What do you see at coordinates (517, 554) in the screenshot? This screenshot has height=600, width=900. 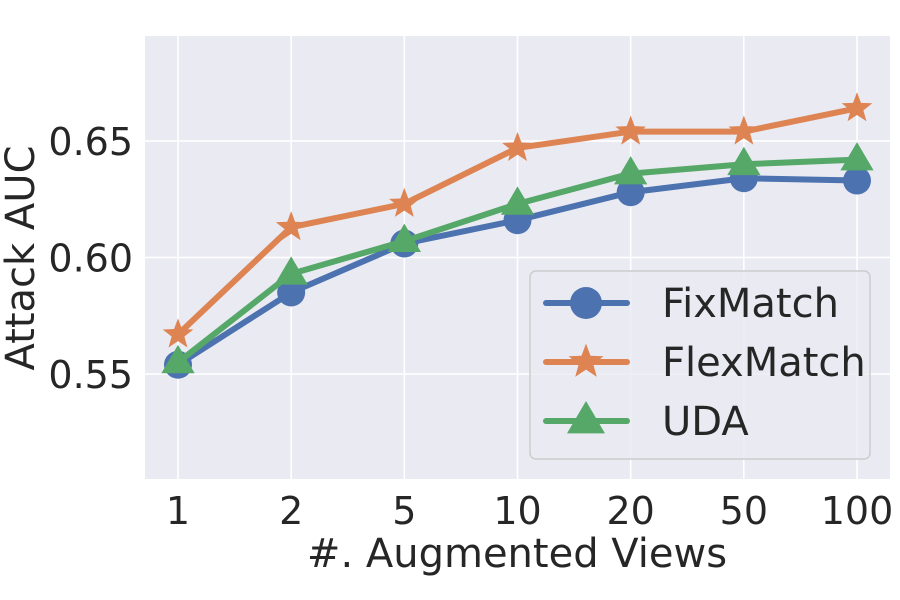 I see `x-axis-label: #. Augmented Views` at bounding box center [517, 554].